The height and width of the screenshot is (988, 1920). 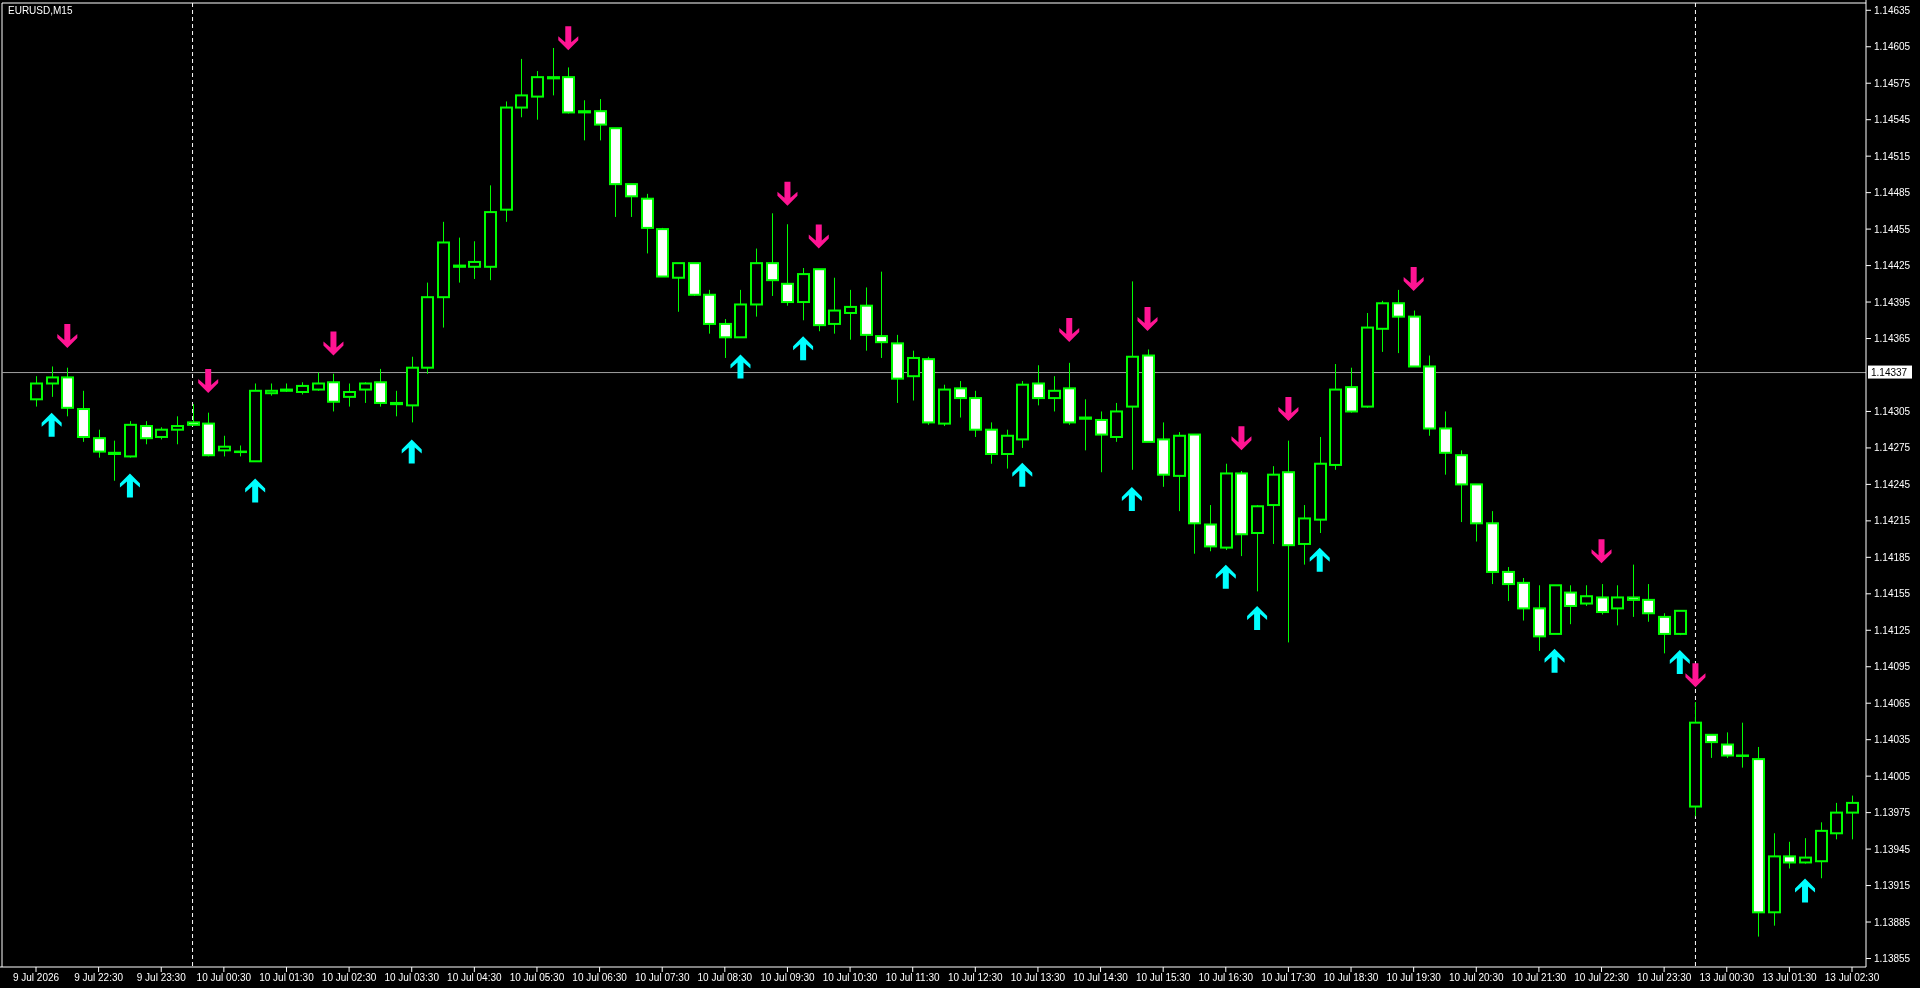 I want to click on x-tick-label: 10 Jul 17:30, so click(x=1289, y=977).